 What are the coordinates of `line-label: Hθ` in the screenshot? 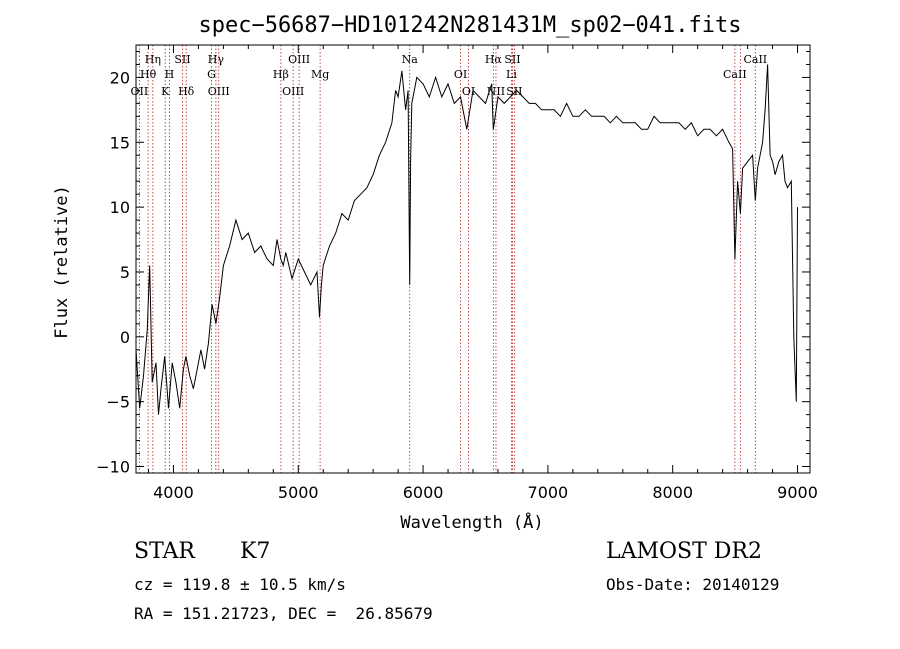 It's located at (148, 74).